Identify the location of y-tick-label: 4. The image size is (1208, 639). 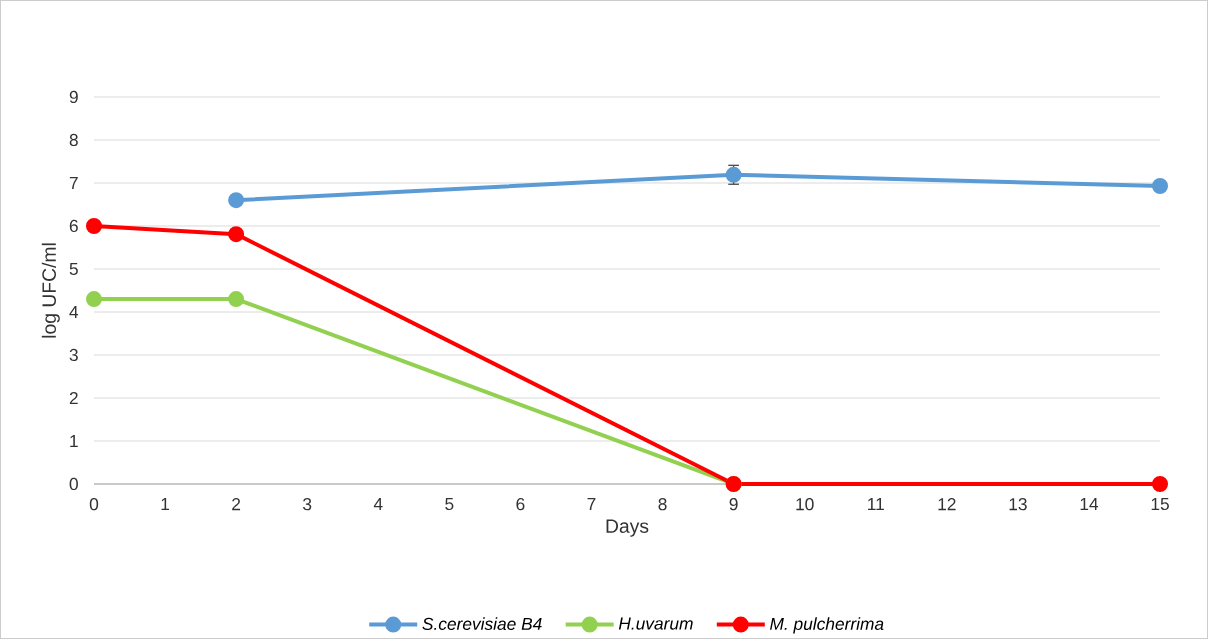
(74, 312).